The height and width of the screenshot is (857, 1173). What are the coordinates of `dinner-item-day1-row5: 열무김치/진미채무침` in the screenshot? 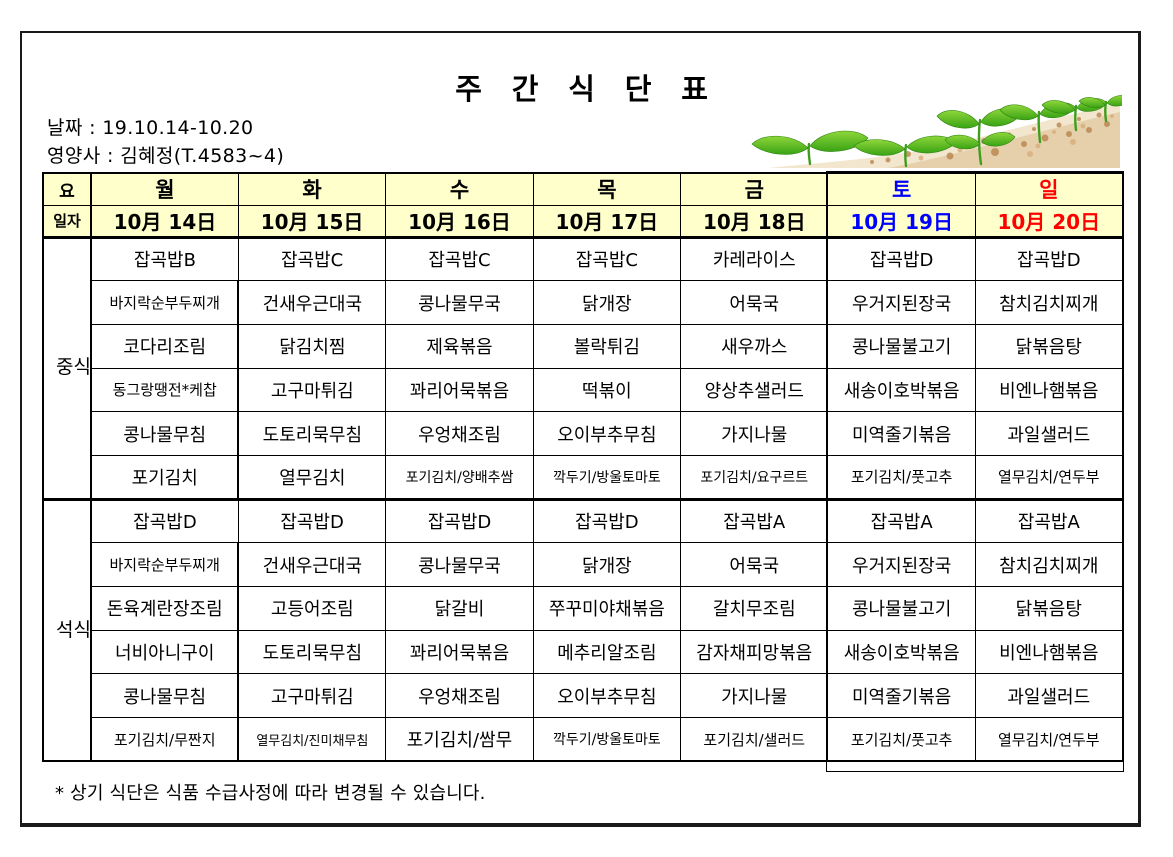 It's located at (312, 739).